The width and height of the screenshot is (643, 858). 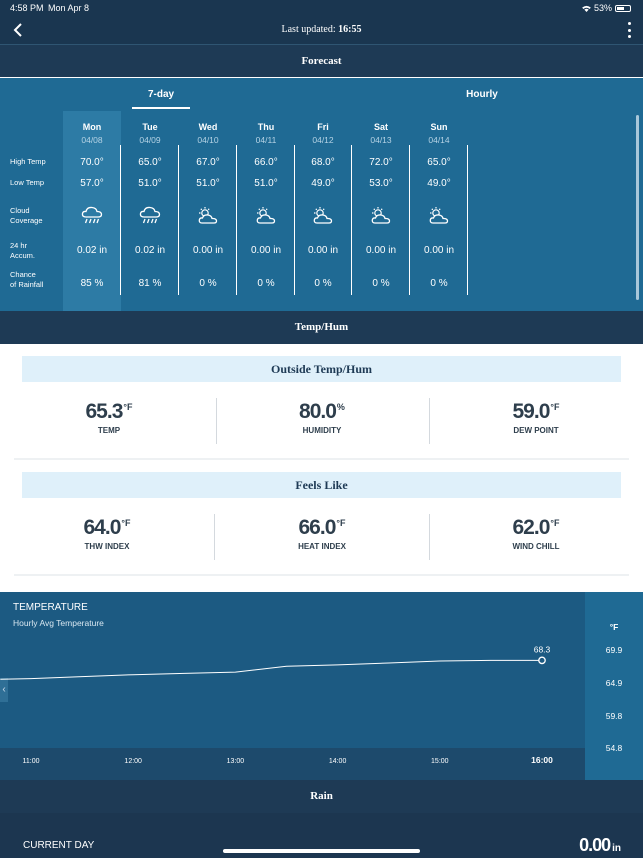 What do you see at coordinates (321, 94) in the screenshot?
I see `forecast-tabs: 7-day Hourly` at bounding box center [321, 94].